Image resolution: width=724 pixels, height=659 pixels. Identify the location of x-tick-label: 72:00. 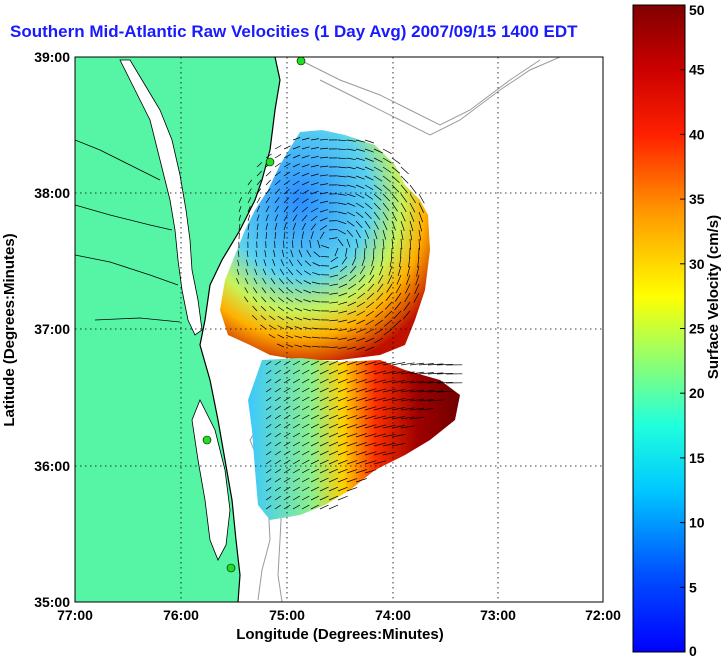
(603, 615).